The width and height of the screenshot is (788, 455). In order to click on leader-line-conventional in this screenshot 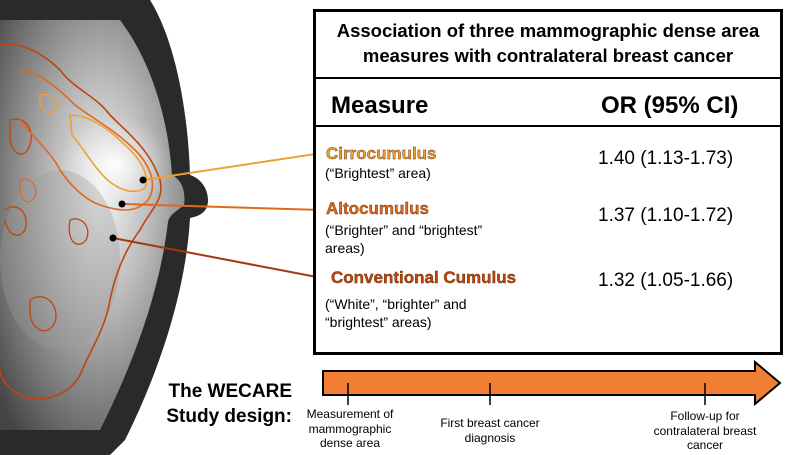, I will do `click(217, 258)`.